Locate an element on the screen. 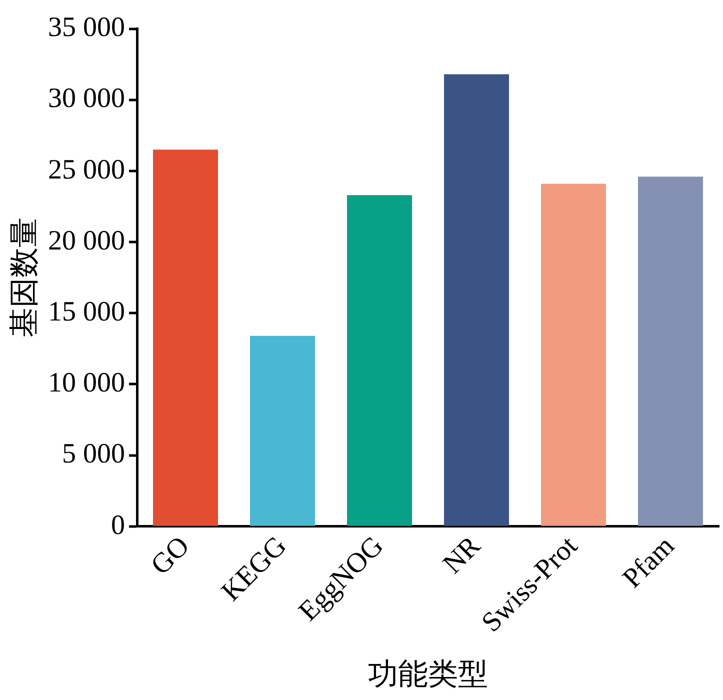 The image size is (723, 700). x-tick-label: NR is located at coordinates (462, 555).